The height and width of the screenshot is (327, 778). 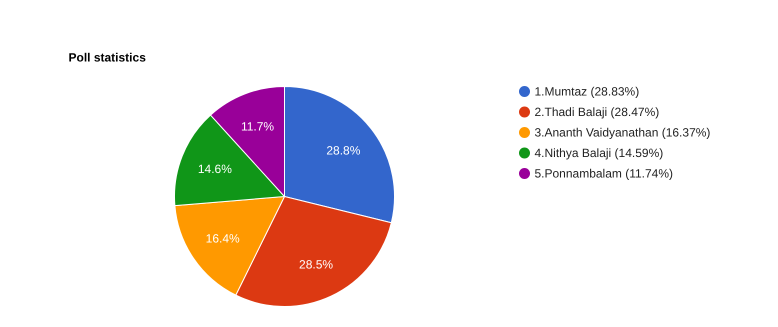 What do you see at coordinates (316, 264) in the screenshot?
I see `data-label: 28.5%` at bounding box center [316, 264].